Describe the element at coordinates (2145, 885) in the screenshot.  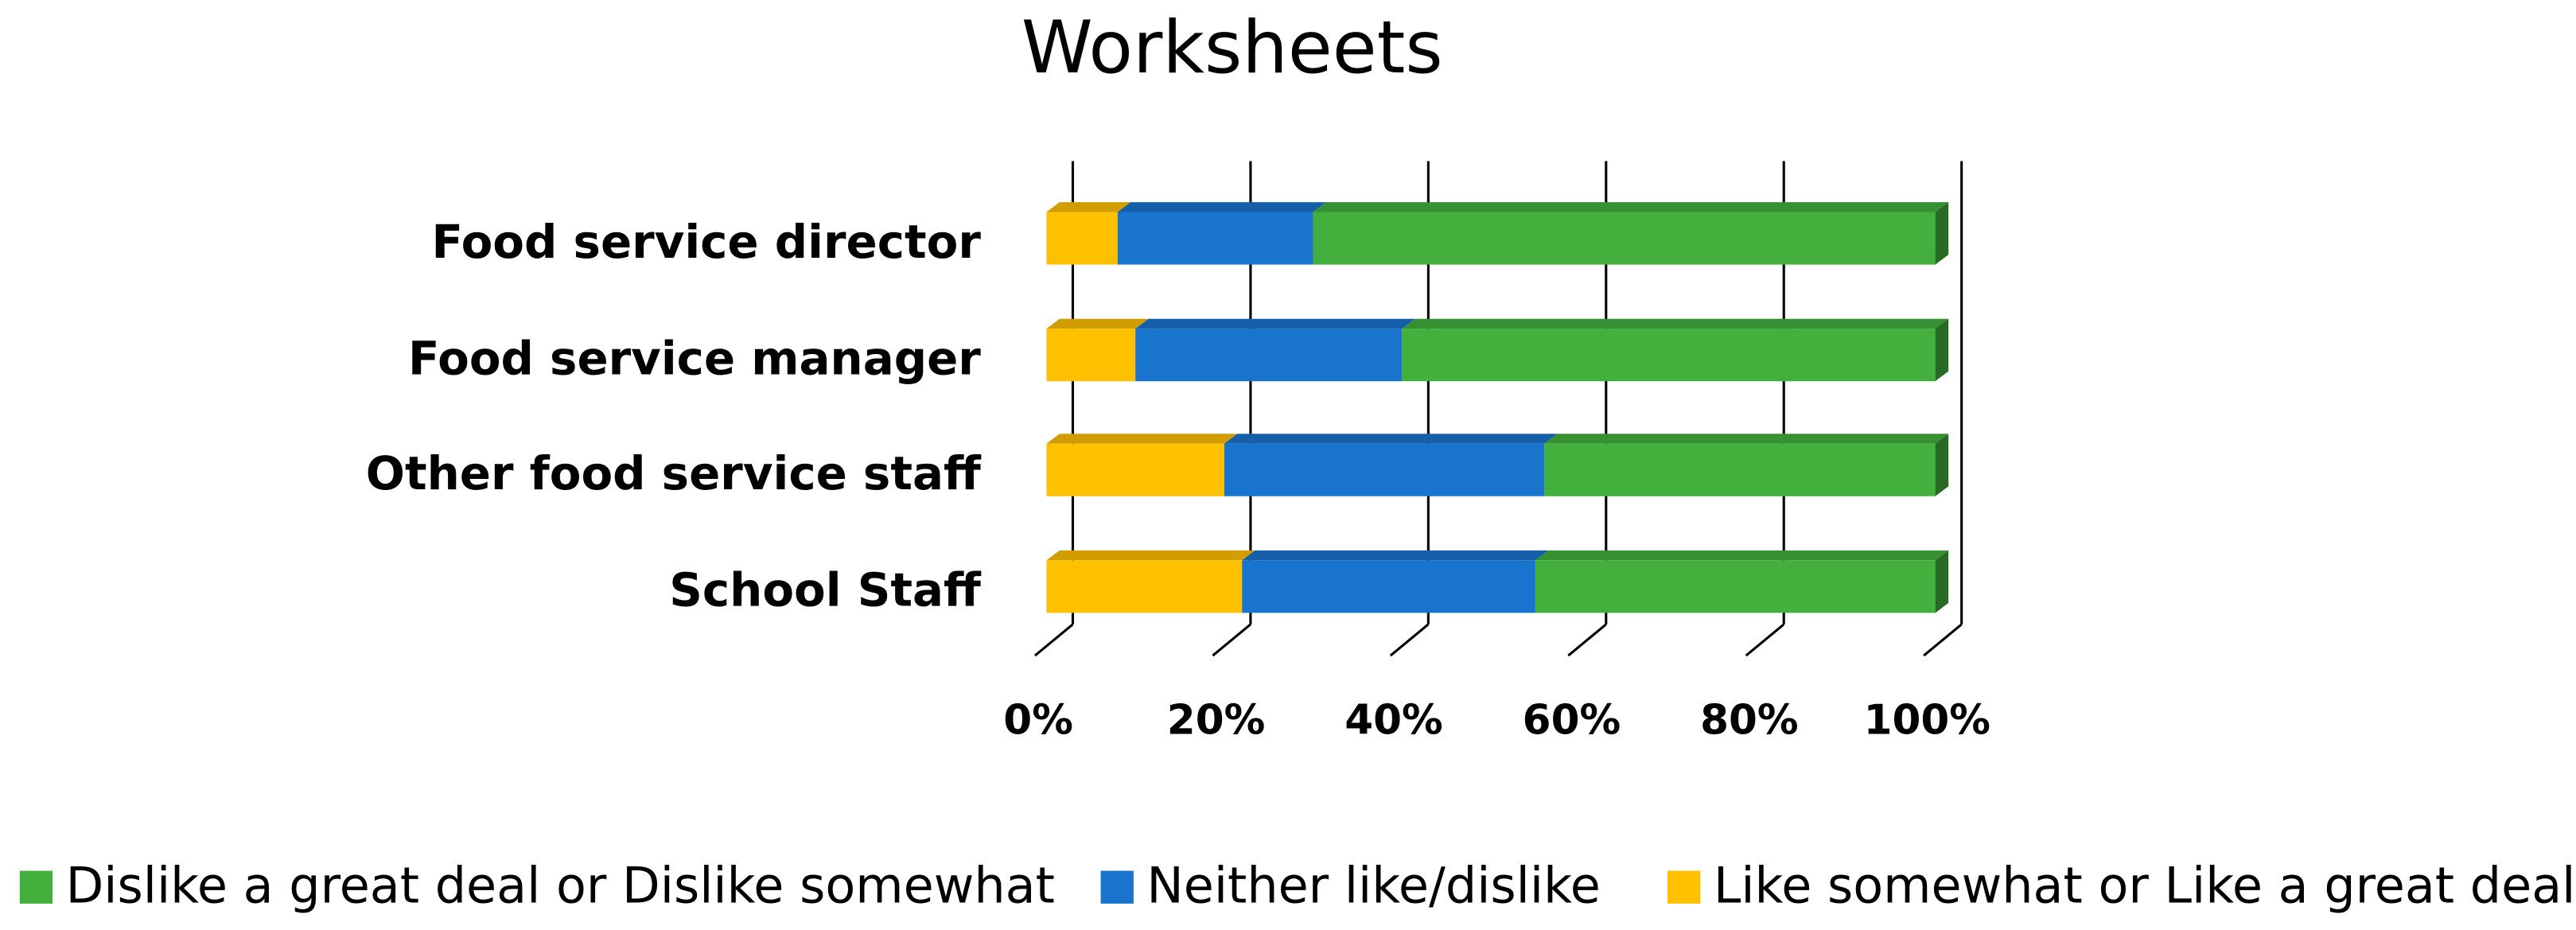
I see `legend-label: Like somewhat or Like a great deal` at that location.